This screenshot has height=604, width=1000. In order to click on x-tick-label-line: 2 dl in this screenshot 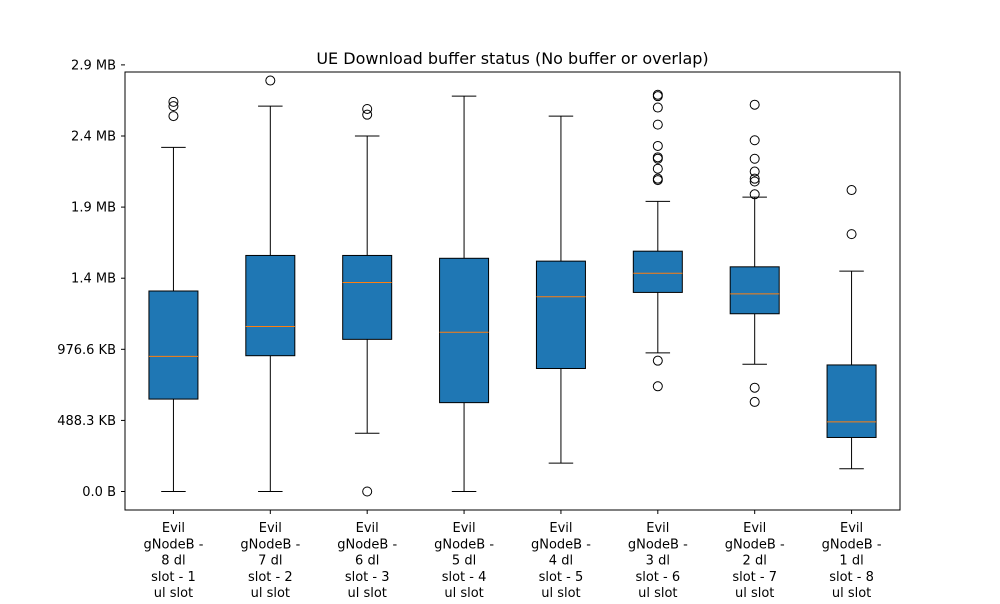, I will do `click(755, 561)`.